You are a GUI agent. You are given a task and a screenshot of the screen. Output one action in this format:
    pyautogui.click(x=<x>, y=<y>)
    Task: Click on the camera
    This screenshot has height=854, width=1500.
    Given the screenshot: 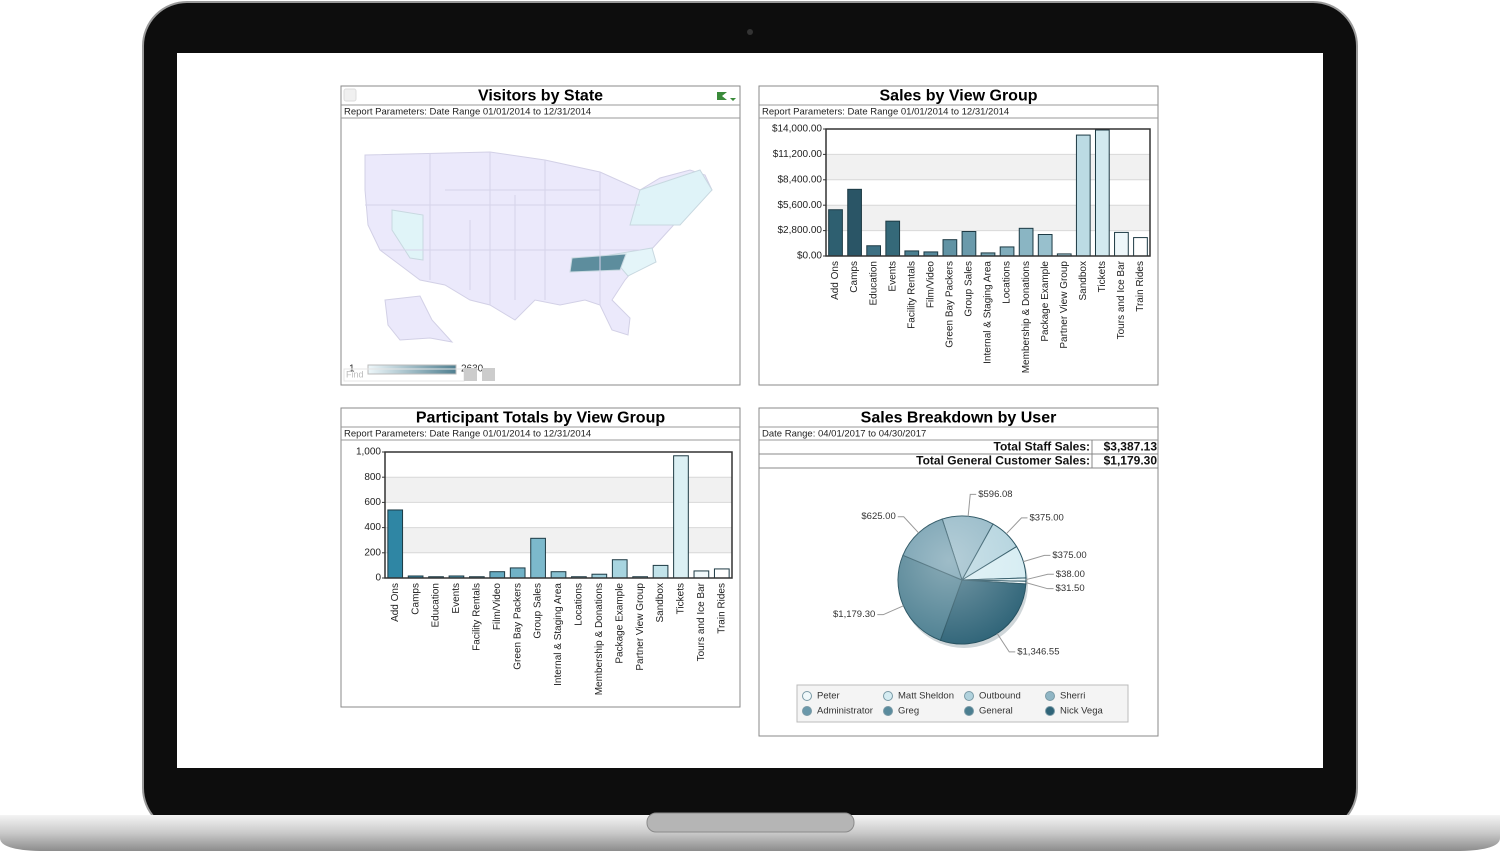 What is the action you would take?
    pyautogui.click(x=750, y=32)
    